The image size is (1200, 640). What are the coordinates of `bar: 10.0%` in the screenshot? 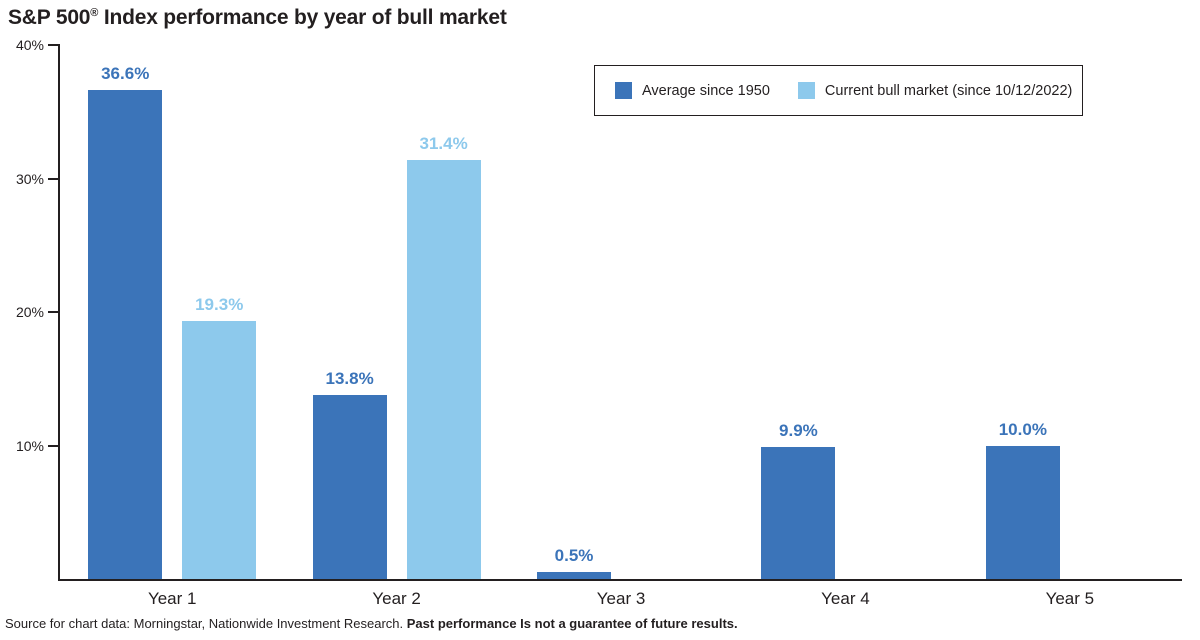 It's located at (1022, 499).